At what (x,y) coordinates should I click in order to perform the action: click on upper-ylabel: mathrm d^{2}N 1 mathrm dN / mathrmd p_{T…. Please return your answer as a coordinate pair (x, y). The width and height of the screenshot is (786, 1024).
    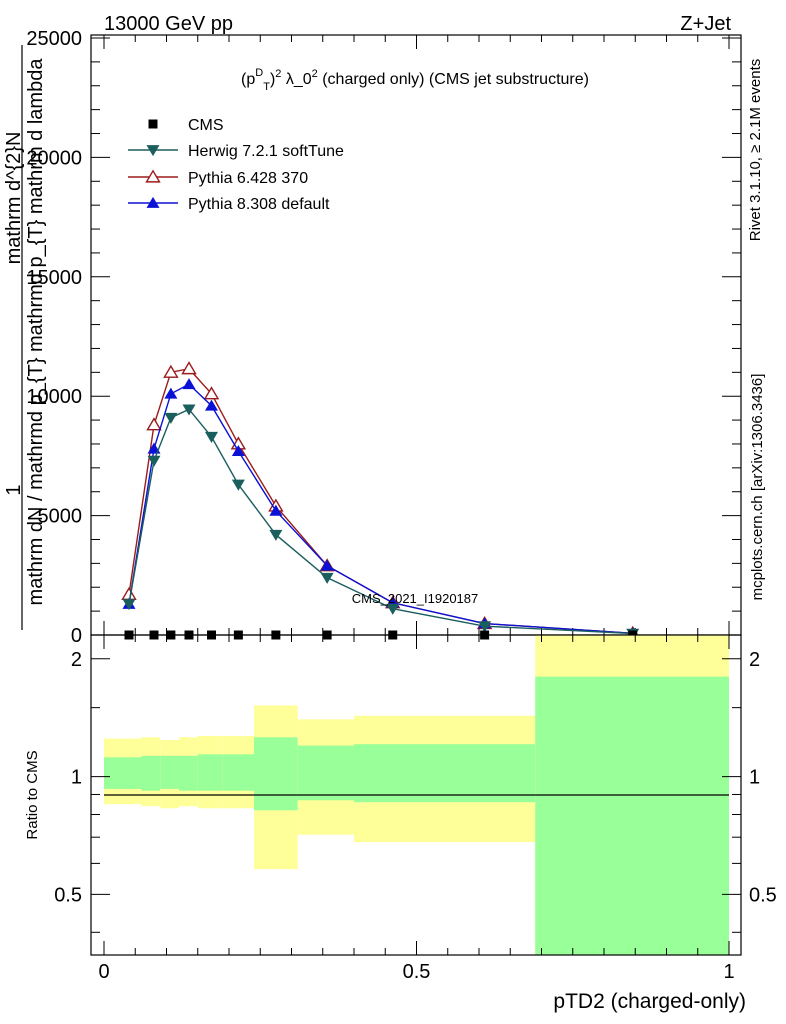
    Looking at the image, I should click on (25, 337).